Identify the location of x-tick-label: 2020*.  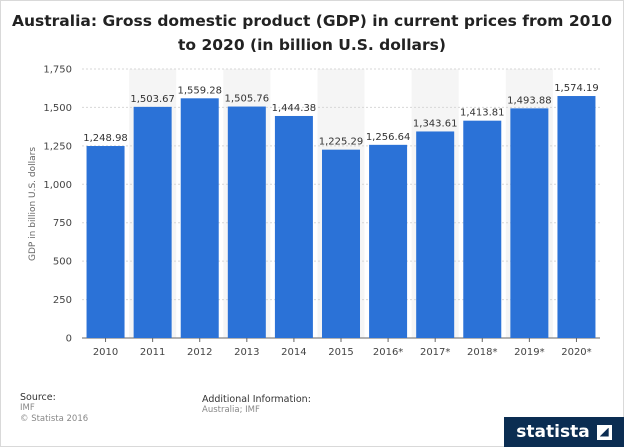
(576, 352).